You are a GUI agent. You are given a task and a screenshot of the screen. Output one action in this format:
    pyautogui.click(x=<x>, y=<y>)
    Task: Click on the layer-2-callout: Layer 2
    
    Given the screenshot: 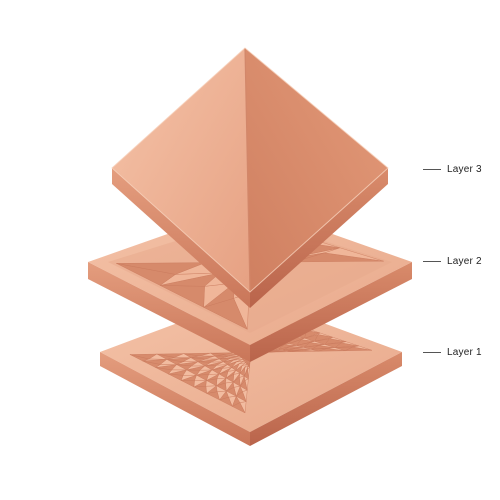 What is the action you would take?
    pyautogui.click(x=452, y=261)
    